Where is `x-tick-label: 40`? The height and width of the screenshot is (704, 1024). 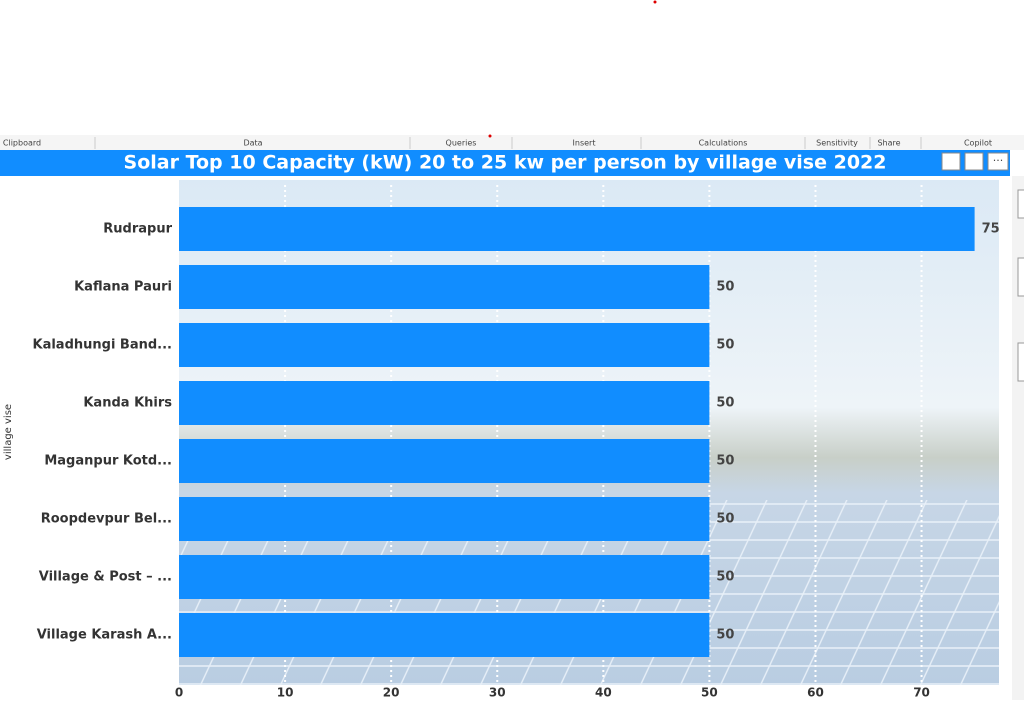
x-tick-label: 40 is located at coordinates (603, 693).